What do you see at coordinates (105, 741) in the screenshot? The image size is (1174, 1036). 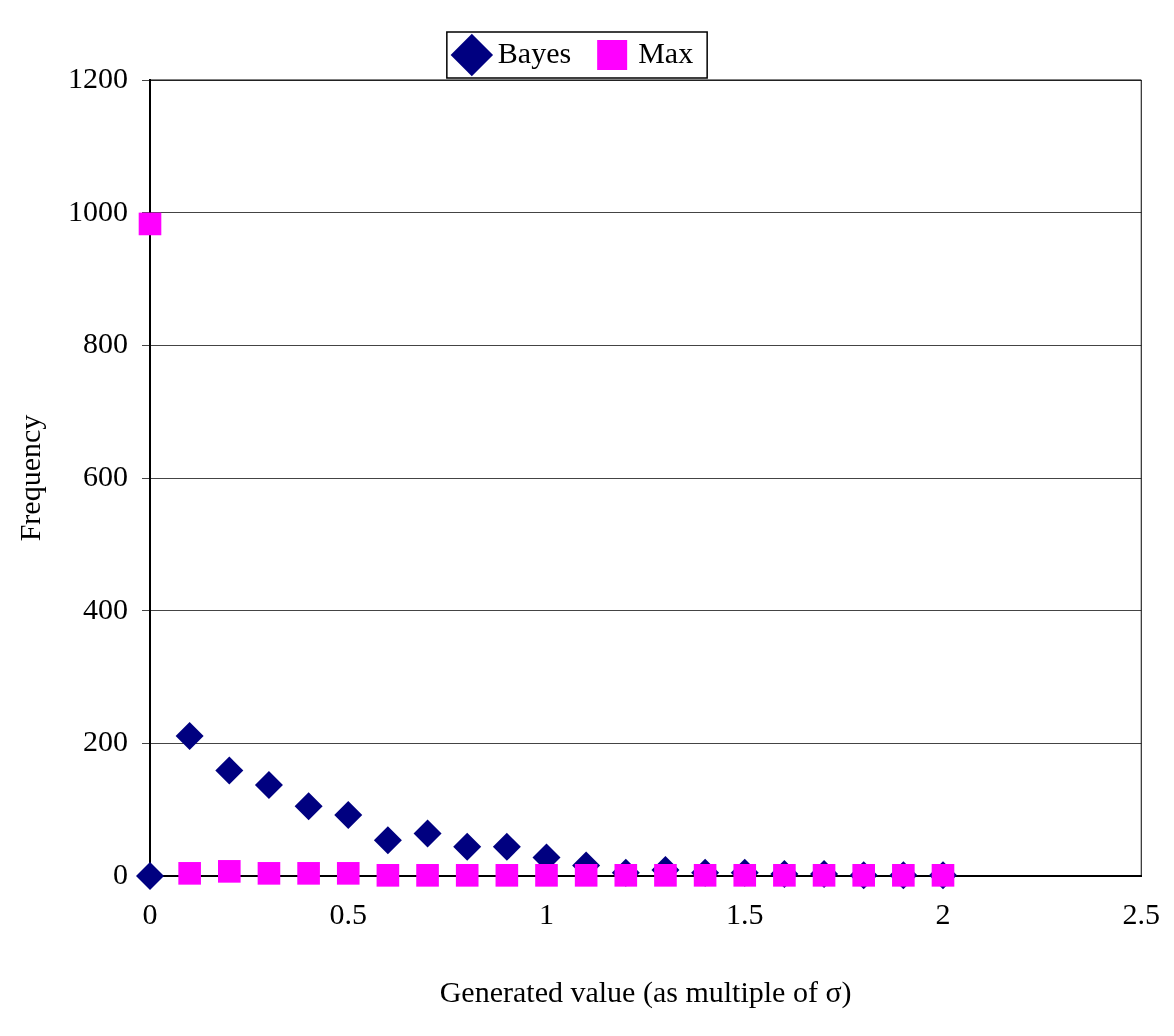 I see `y-tick-label: 200` at bounding box center [105, 741].